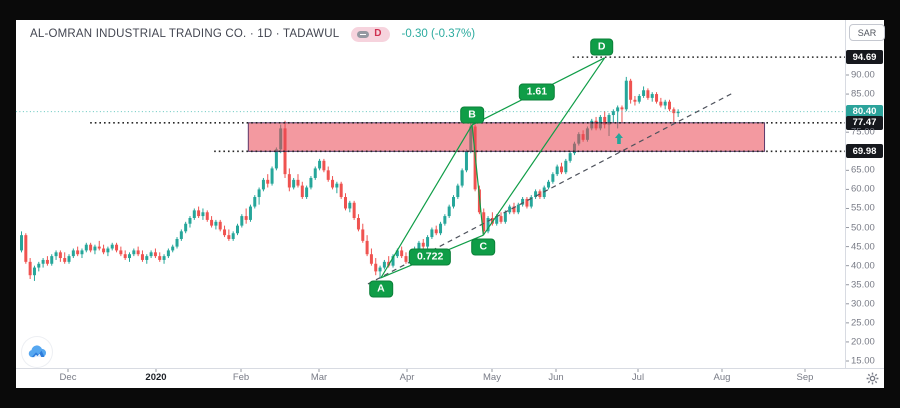 This screenshot has height=408, width=900. I want to click on pattern-line-AB, so click(426, 201).